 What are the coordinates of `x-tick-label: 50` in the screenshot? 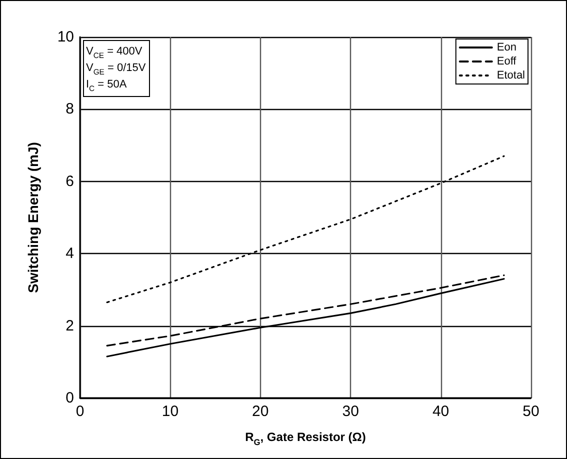 It's located at (531, 411).